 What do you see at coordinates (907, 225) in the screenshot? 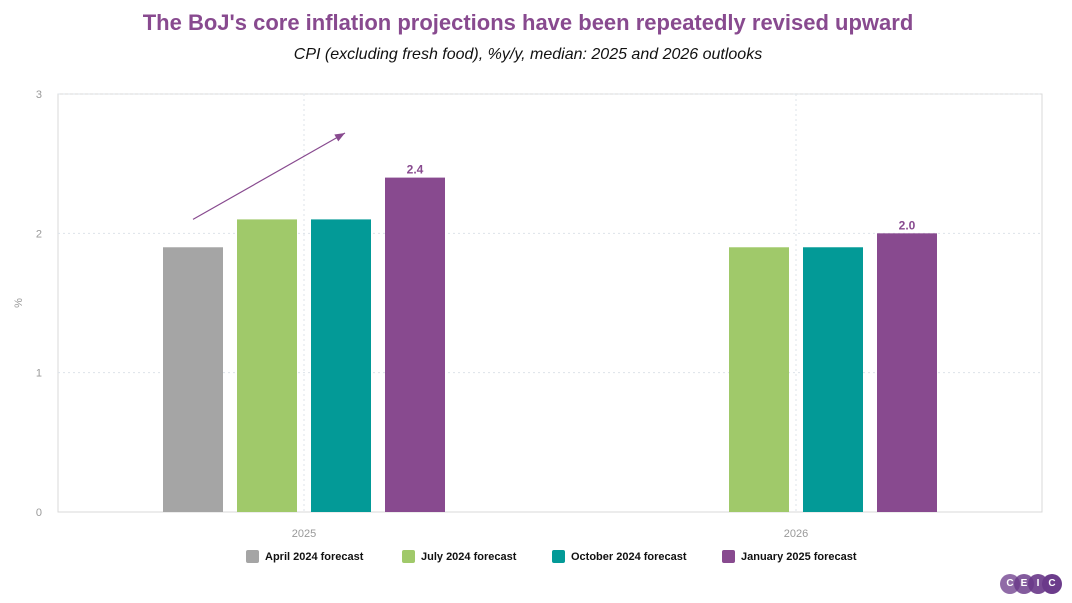
I see `data-label: 2.0` at bounding box center [907, 225].